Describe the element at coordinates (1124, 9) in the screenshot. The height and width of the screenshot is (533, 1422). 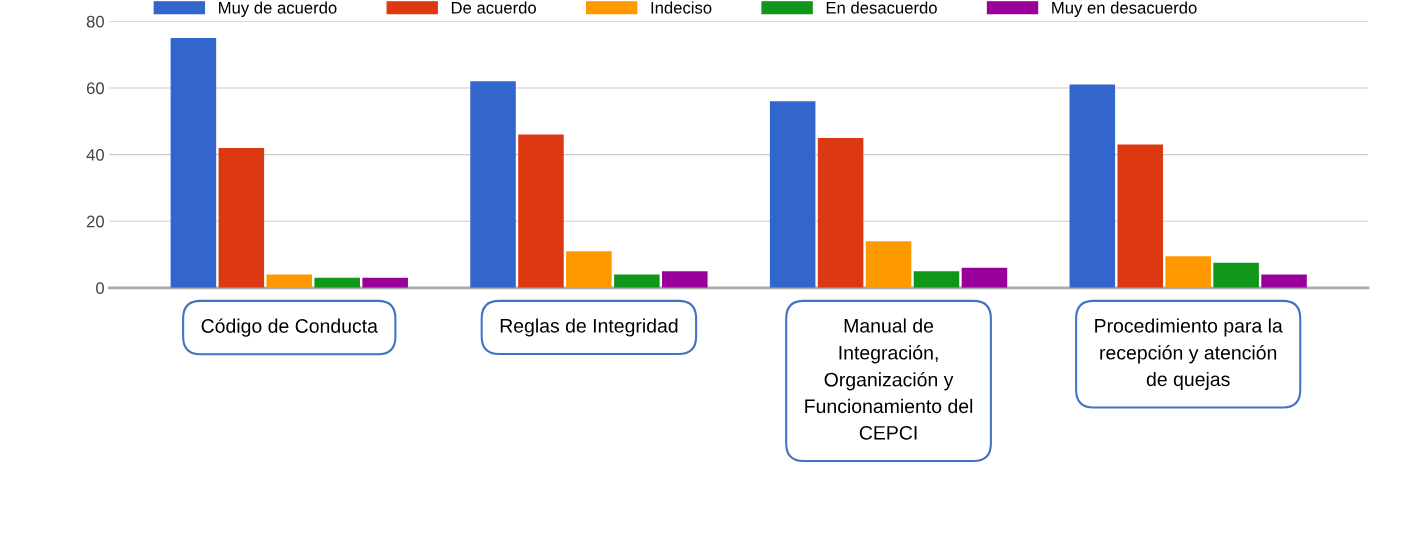
I see `legend-label: Muy en desacuerdo` at that location.